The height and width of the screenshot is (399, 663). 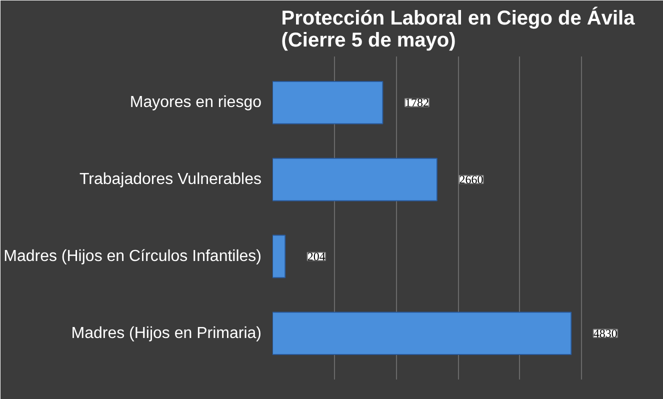 What do you see at coordinates (170, 179) in the screenshot?
I see `y-tick-label: Trabajadores Vulnerables` at bounding box center [170, 179].